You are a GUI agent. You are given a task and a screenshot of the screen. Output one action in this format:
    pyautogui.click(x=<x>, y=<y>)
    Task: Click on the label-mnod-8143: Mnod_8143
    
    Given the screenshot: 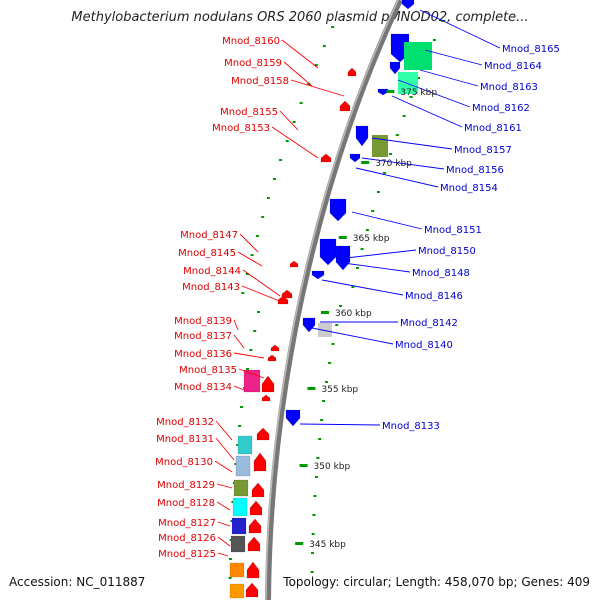 What is the action you would take?
    pyautogui.click(x=211, y=287)
    